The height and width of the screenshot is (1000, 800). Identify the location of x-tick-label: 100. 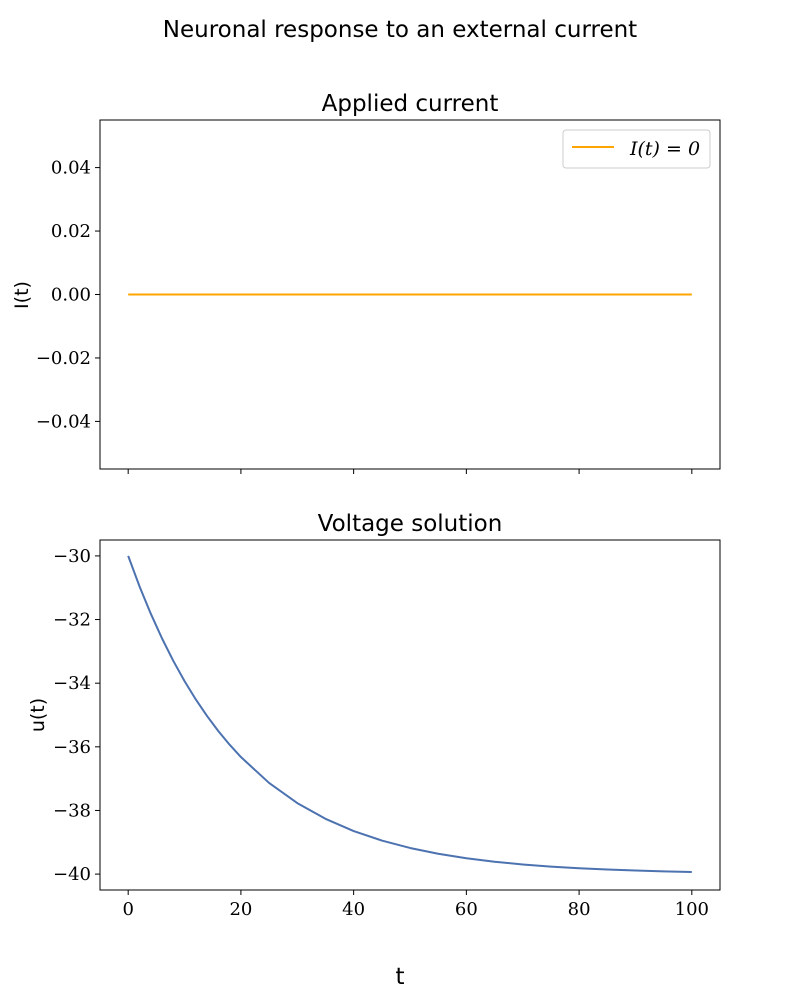
(692, 909).